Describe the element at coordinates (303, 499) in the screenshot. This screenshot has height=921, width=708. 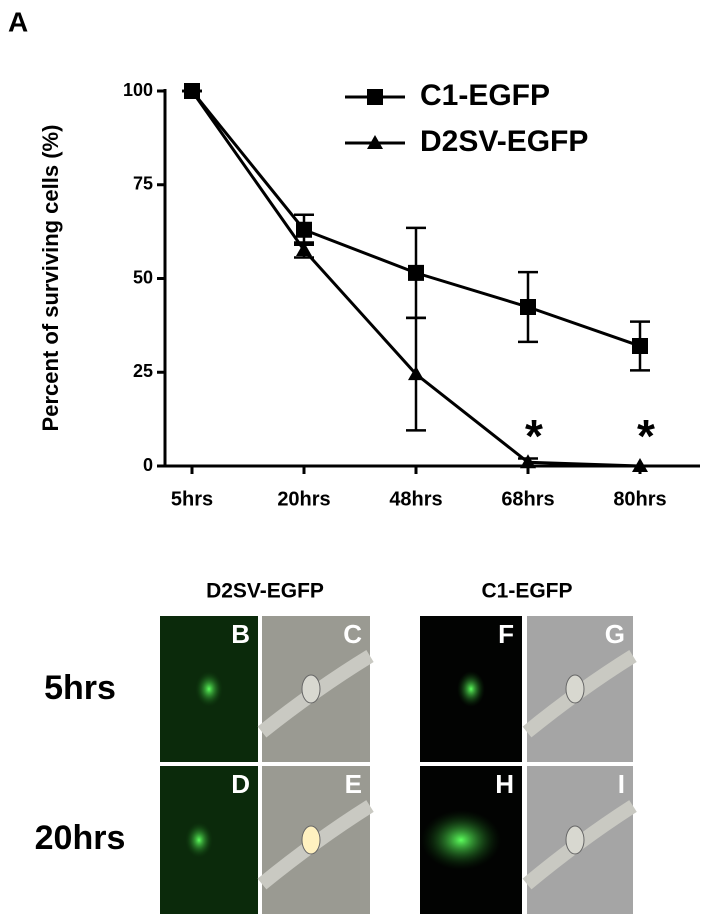
I see `x-tick-label: 20hrs` at that location.